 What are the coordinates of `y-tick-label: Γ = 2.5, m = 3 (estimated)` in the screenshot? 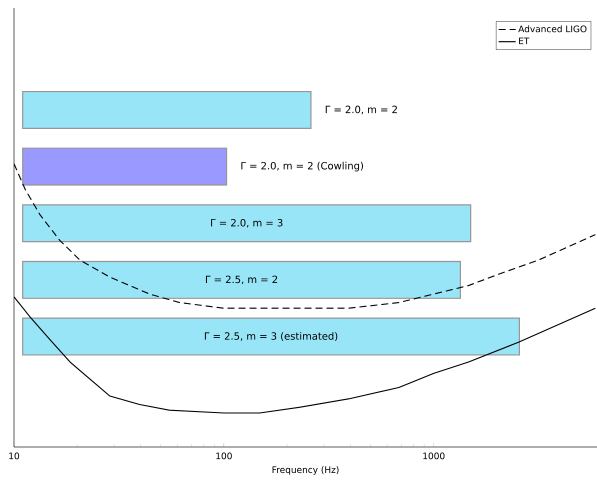 It's located at (271, 336).